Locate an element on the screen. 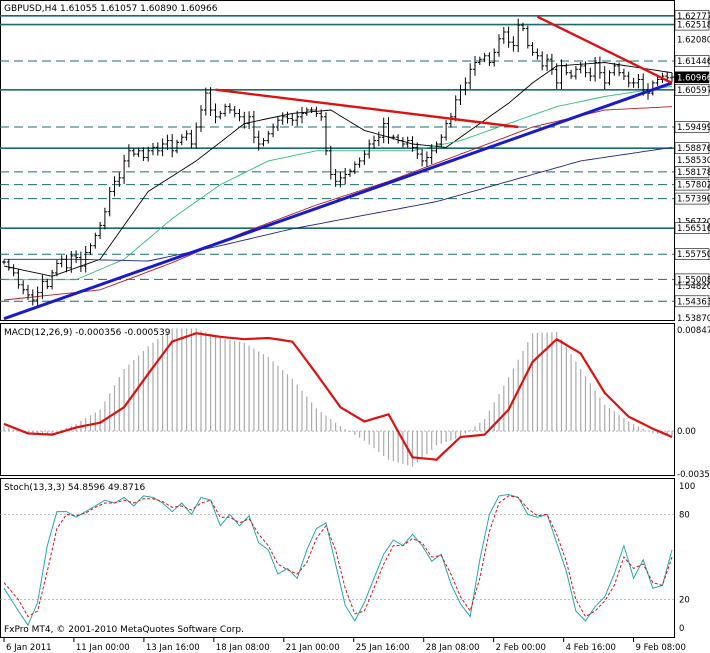 The image size is (710, 653). price-axis-label: 1.58178 is located at coordinates (693, 173).